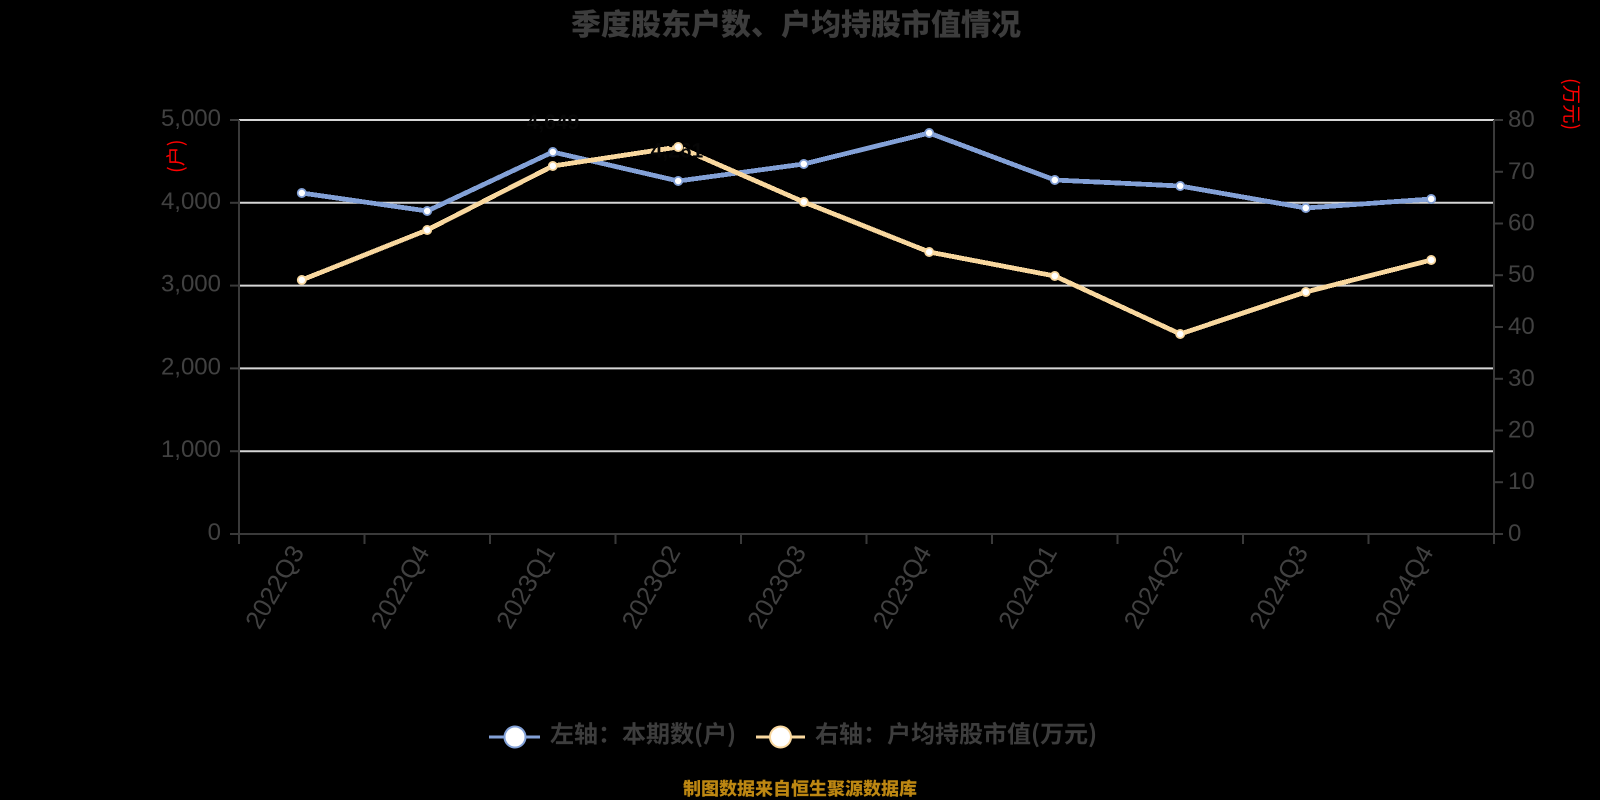  What do you see at coordinates (1521, 378) in the screenshot?
I see `svg-text: 30` at bounding box center [1521, 378].